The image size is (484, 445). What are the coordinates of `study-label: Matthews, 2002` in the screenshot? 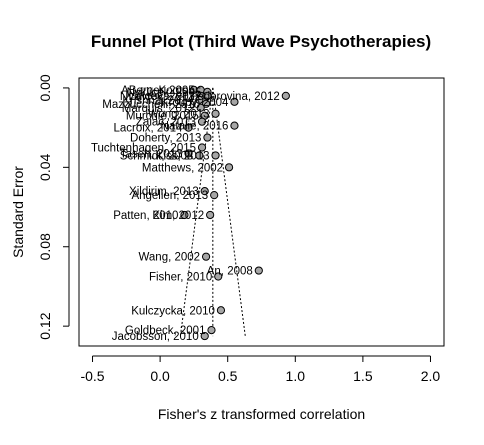 It's located at (182, 168).